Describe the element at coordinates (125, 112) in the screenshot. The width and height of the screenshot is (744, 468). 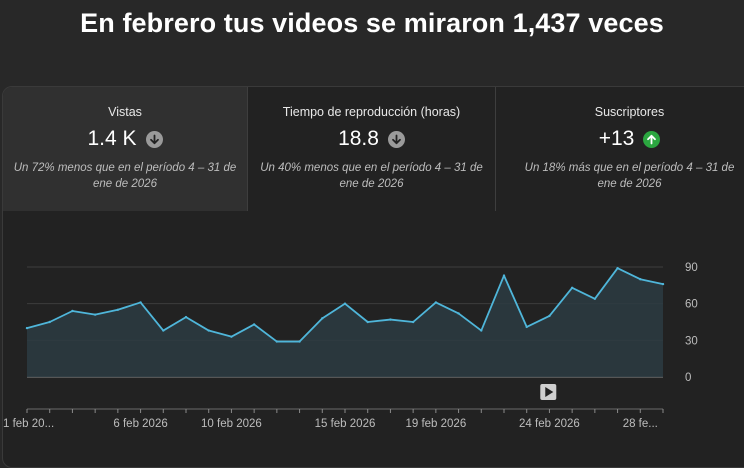
I see `metric-title: Vistas` at that location.